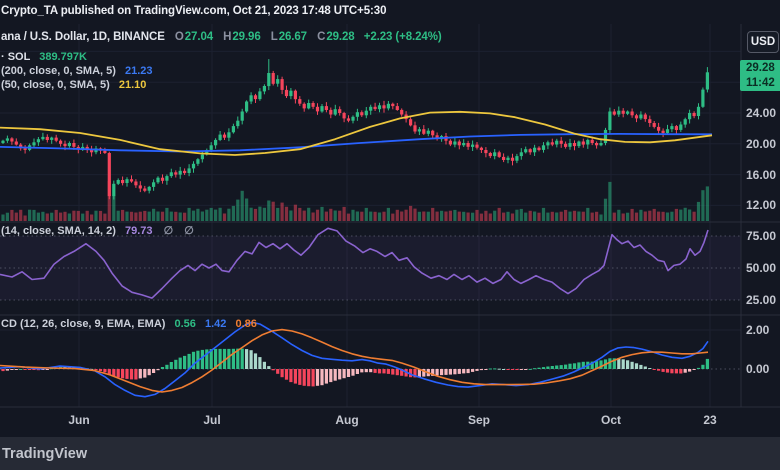 Image resolution: width=780 pixels, height=470 pixels. Describe the element at coordinates (760, 75) in the screenshot. I see `last-price-badge: 29.28 11:42` at that location.